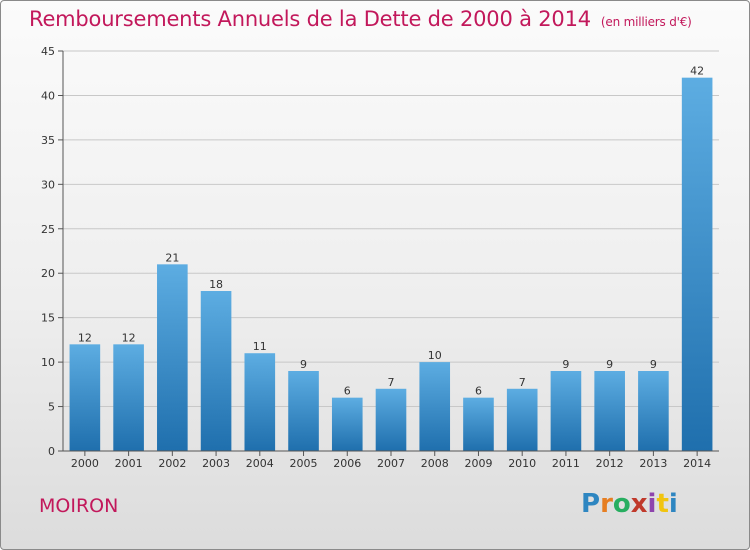 The width and height of the screenshot is (750, 550). Describe the element at coordinates (129, 463) in the screenshot. I see `x-tick-label-2001: 2001` at that location.